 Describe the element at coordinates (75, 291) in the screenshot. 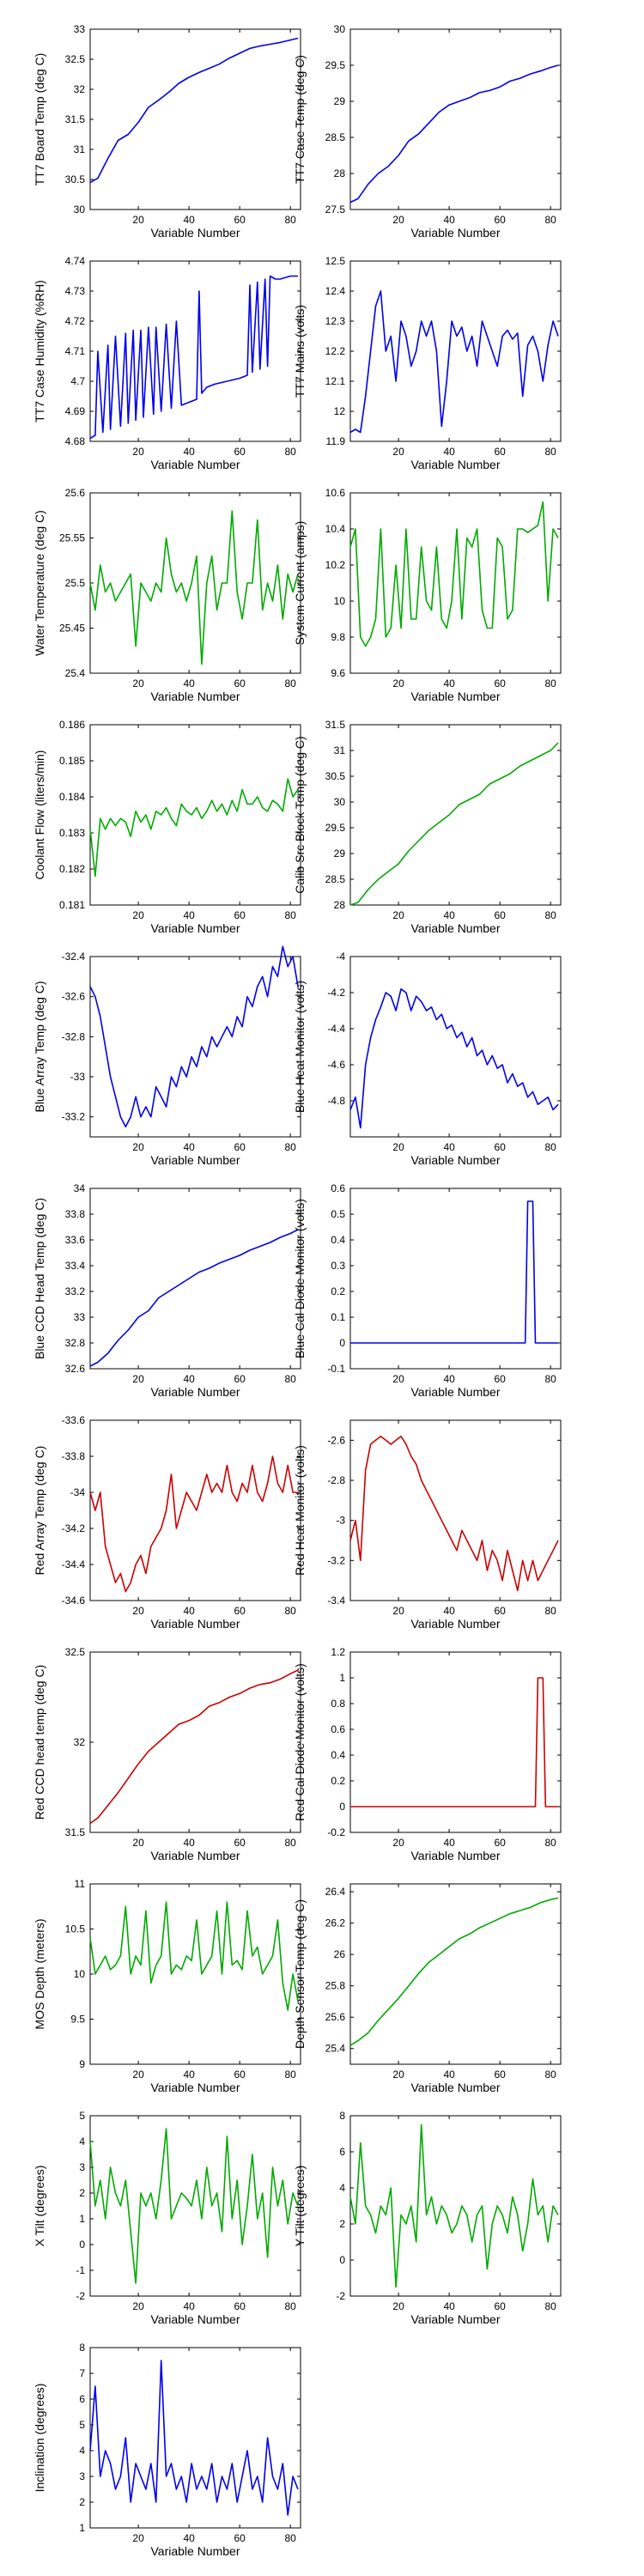

I see `y-tick-label: 4.73` at that location.